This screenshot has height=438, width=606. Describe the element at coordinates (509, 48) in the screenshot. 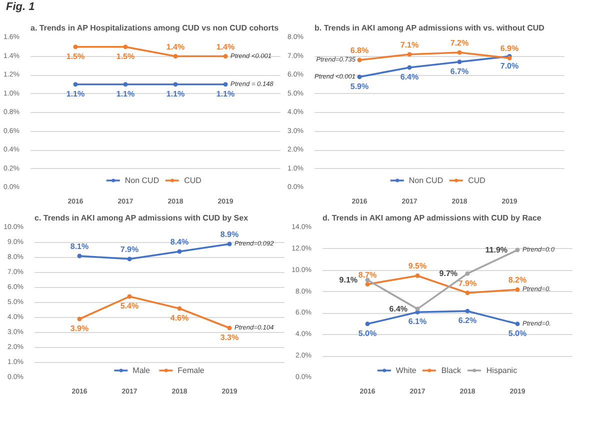

I see `data-label: 6.9%` at that location.